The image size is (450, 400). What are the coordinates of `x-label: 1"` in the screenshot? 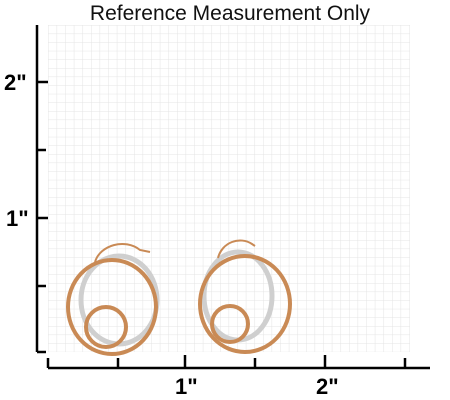 It's located at (186, 386).